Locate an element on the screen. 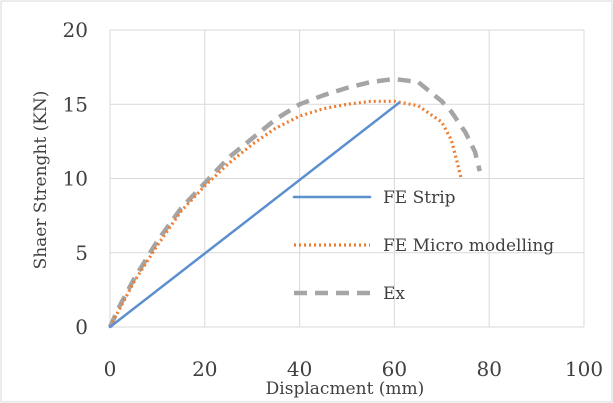 The width and height of the screenshot is (613, 403). y-tick-label: 5 is located at coordinates (81, 253).